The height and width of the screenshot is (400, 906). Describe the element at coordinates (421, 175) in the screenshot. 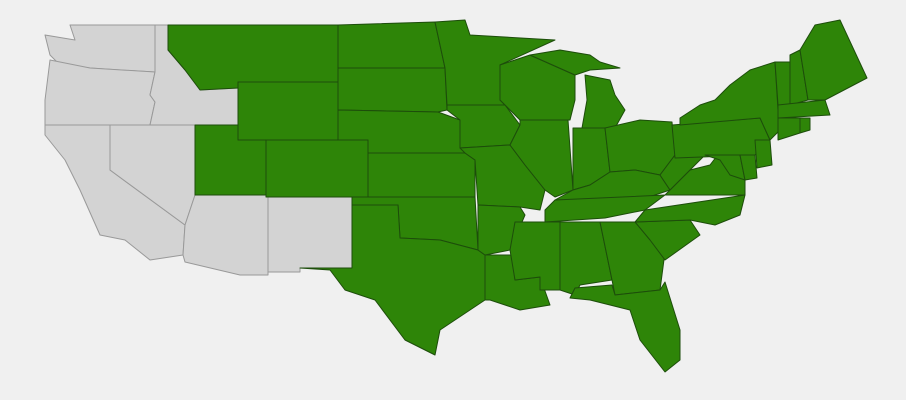

I see `state-ks` at that location.